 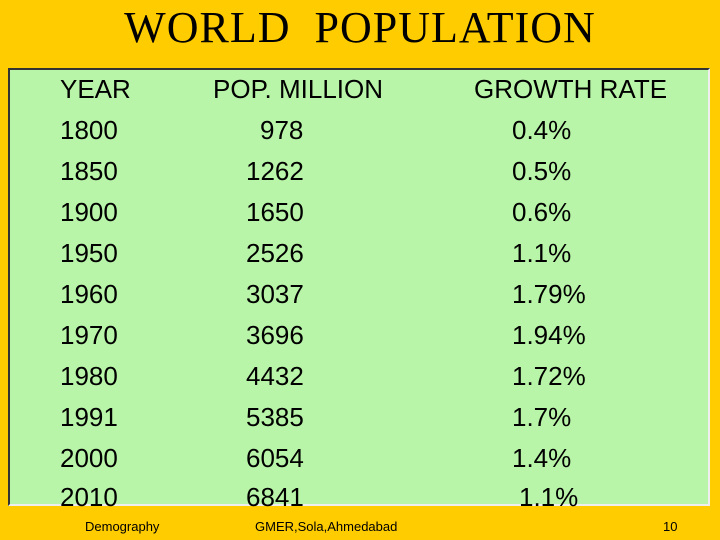 What do you see at coordinates (298, 89) in the screenshot?
I see `header-population: POP. MILLION` at bounding box center [298, 89].